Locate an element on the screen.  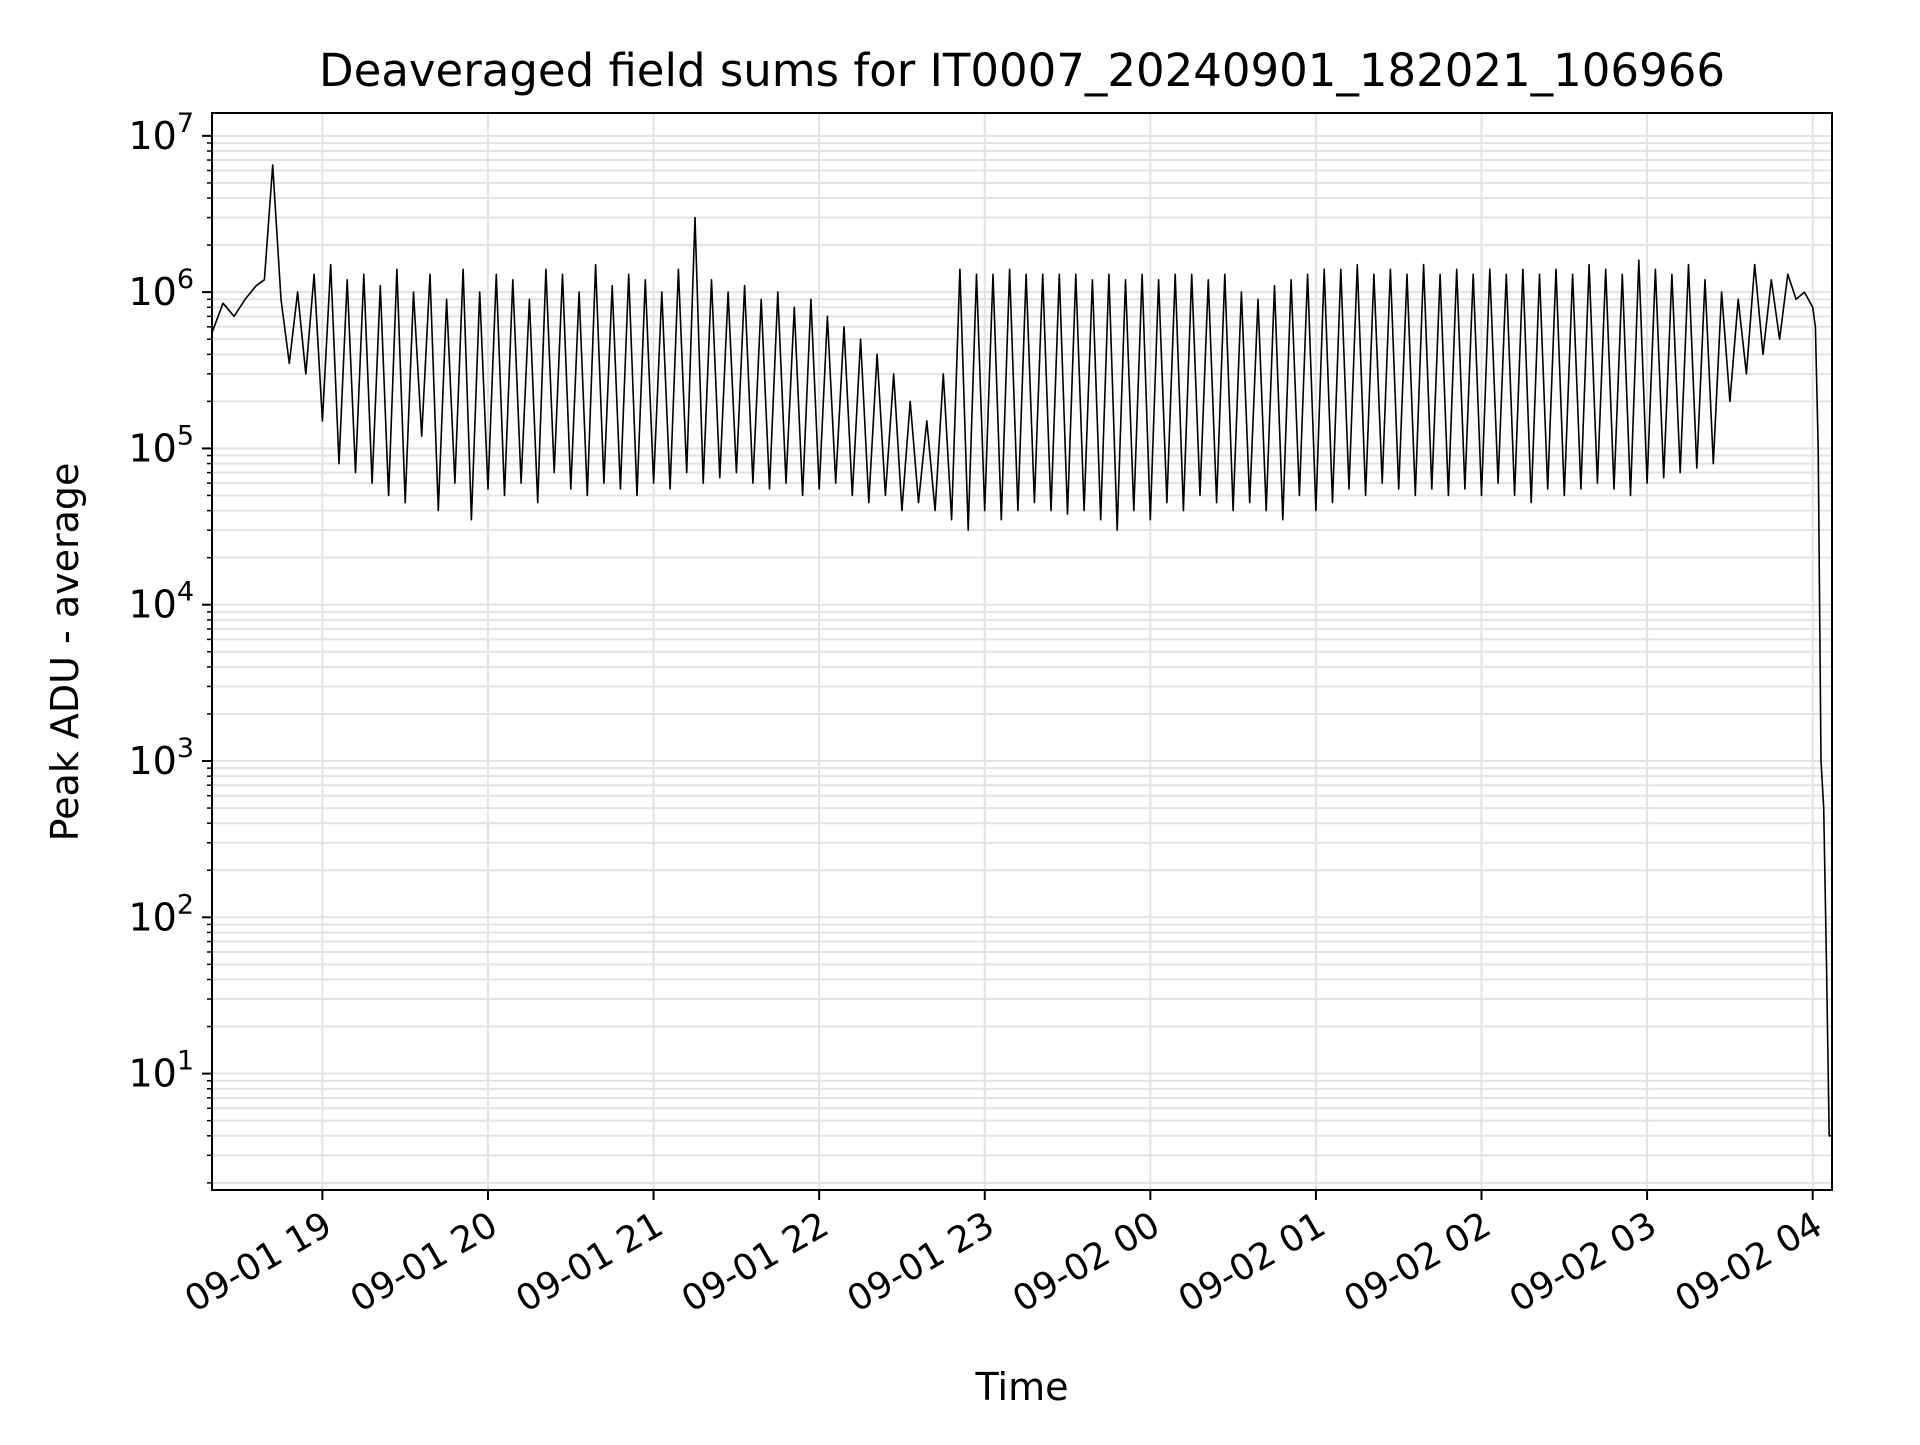
y-tick-label: 105 is located at coordinates (161, 445).